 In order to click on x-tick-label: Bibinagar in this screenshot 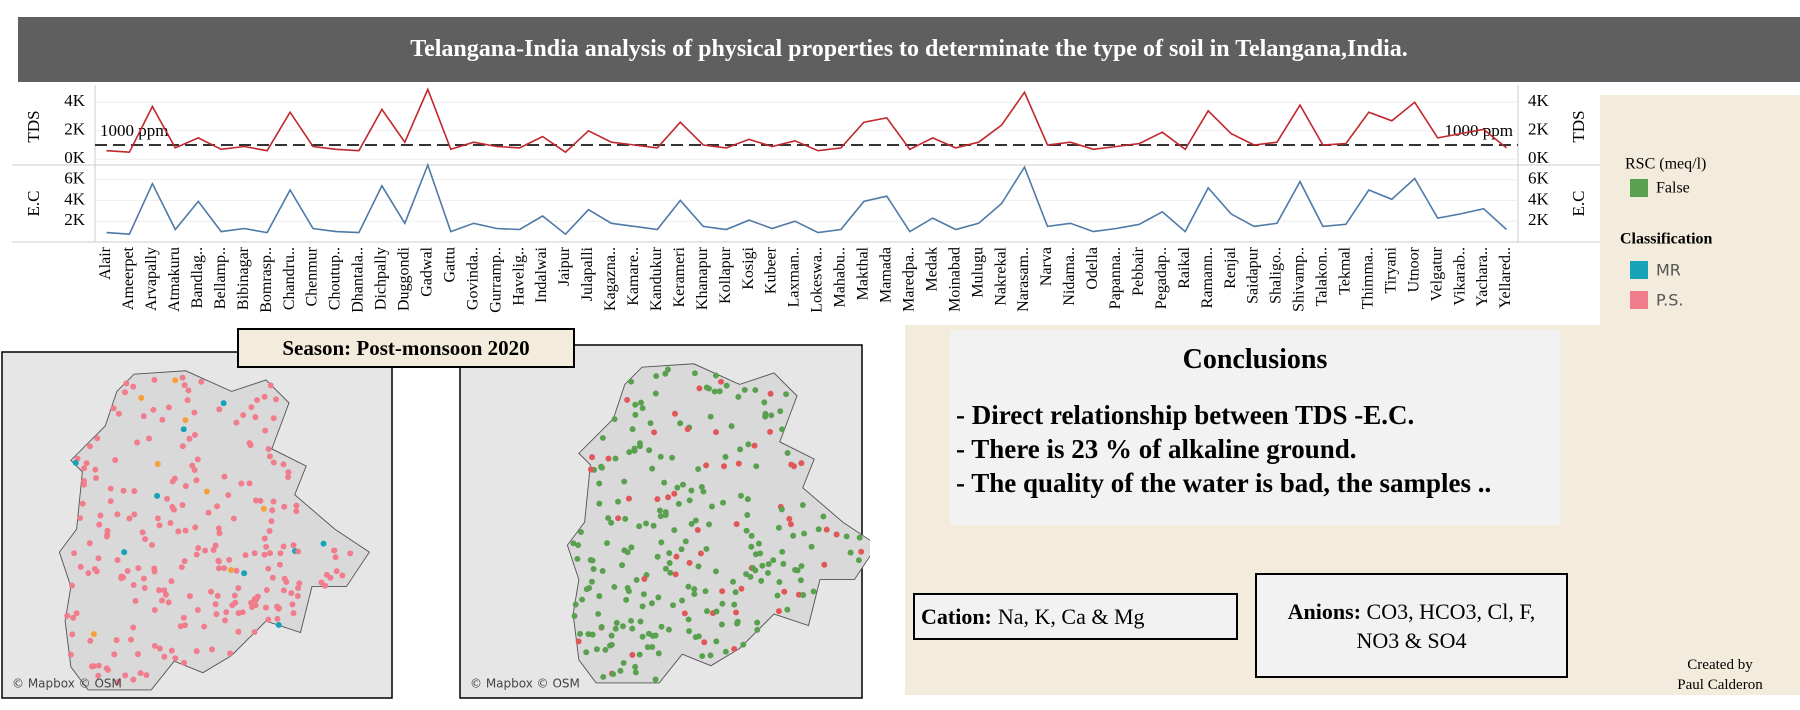, I will do `click(243, 278)`.